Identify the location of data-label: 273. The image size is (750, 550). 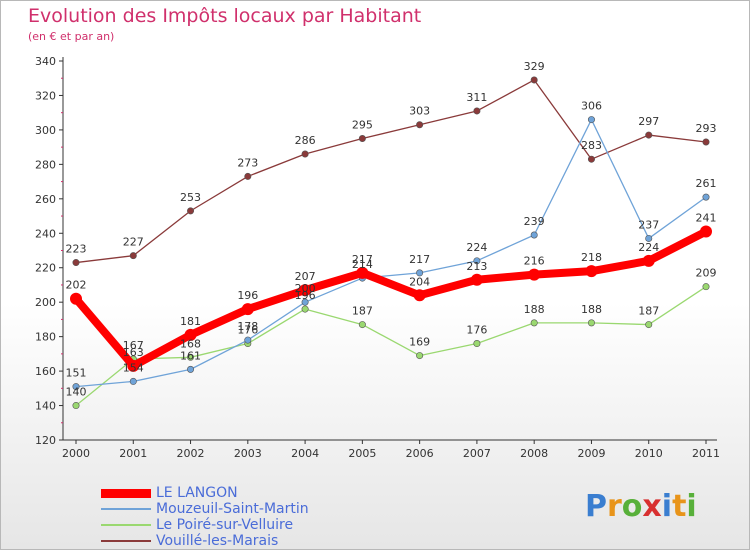
(247, 162).